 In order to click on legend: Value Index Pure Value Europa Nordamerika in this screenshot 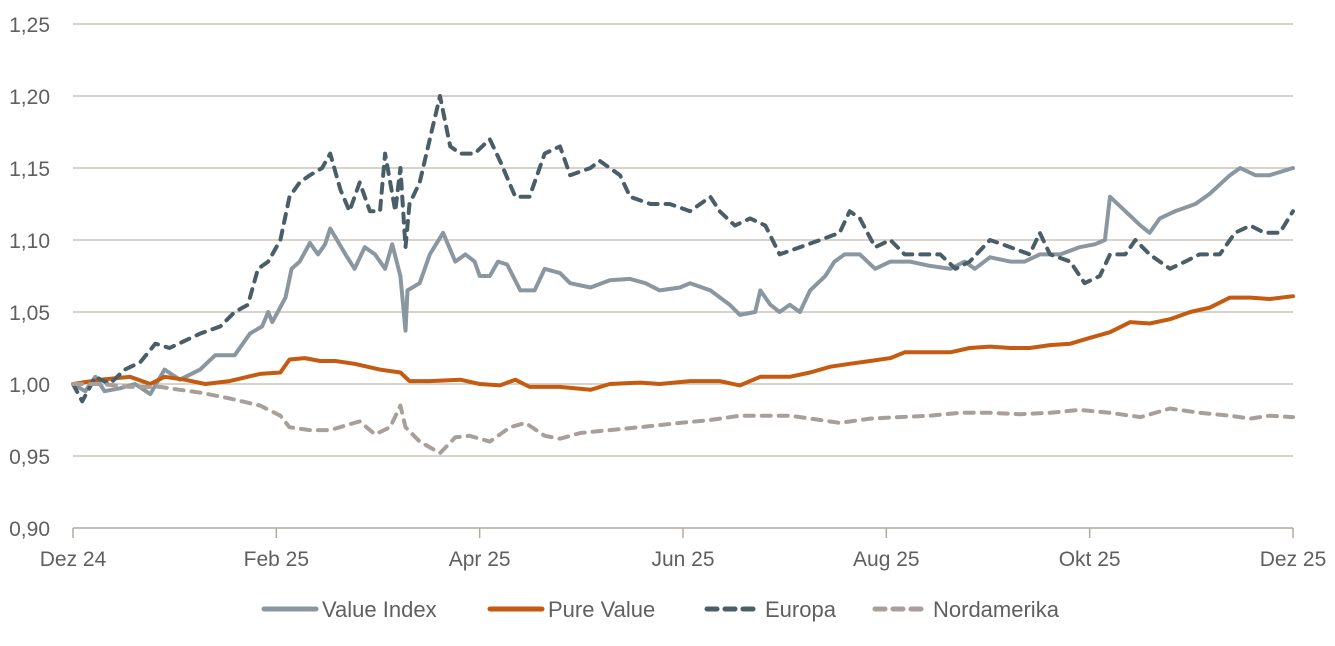, I will do `click(660, 609)`.